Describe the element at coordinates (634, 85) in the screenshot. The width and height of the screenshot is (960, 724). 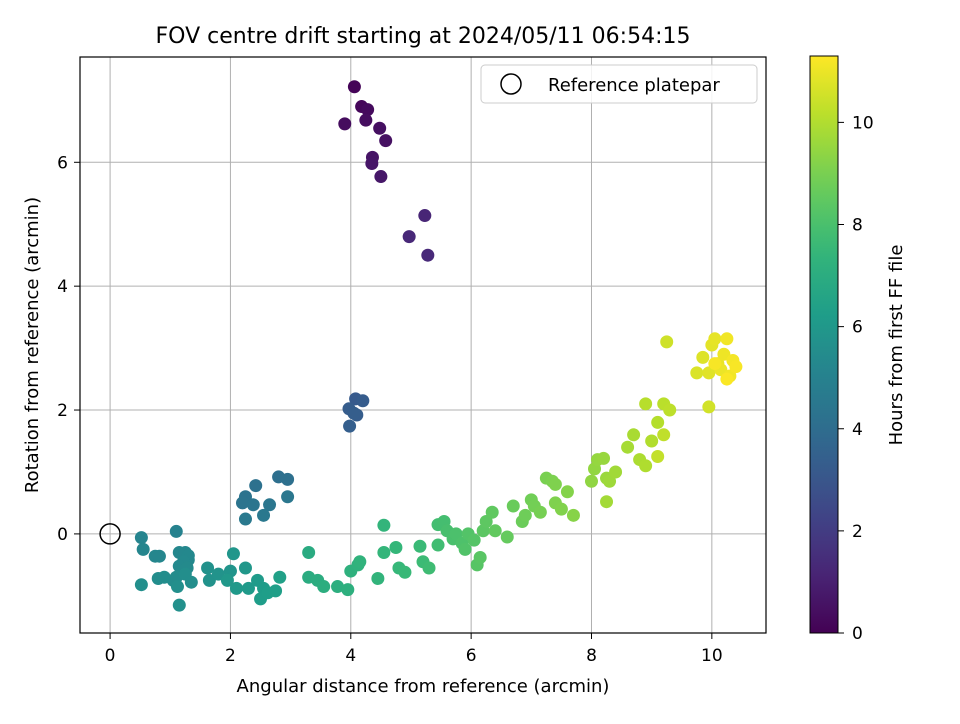
I see `legend-label-reference: Reference platepar` at that location.